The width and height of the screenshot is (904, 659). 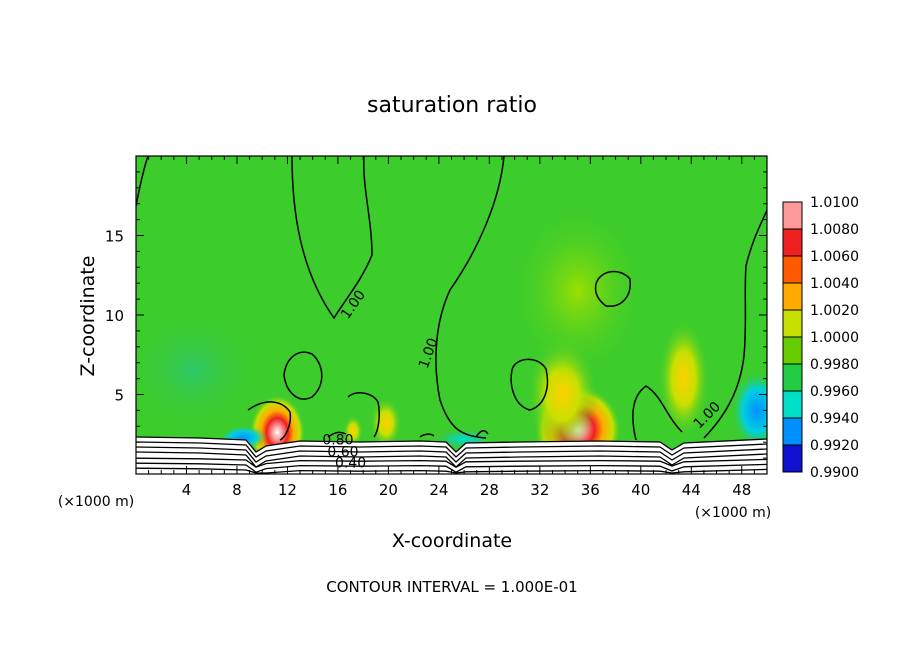 I want to click on chart-title: saturation ratio, so click(x=452, y=105).